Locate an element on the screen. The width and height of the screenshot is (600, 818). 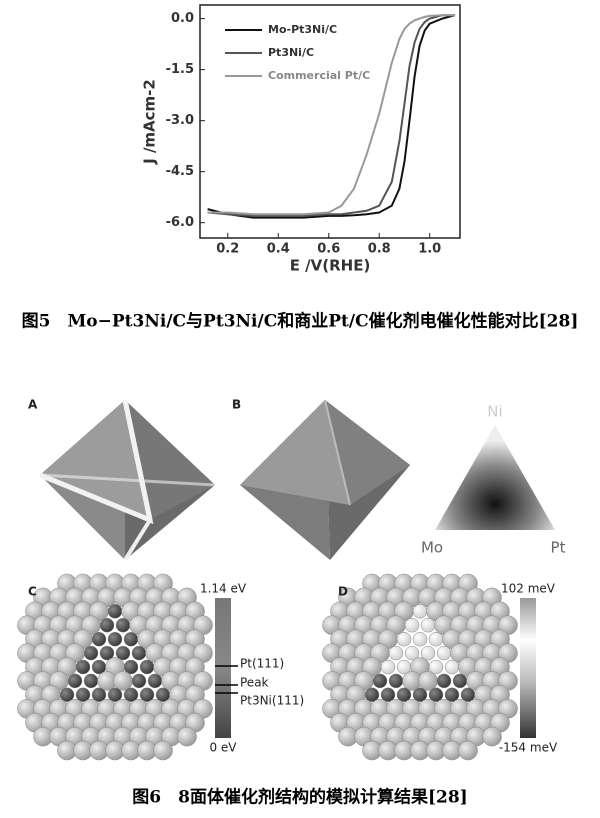
x-tick-label: 0.8 is located at coordinates (379, 249).